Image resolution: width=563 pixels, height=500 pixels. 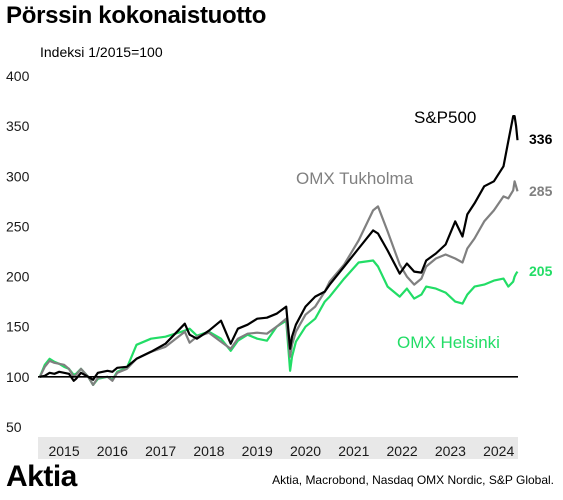 What do you see at coordinates (541, 191) in the screenshot?
I see `end-label-omx-tukholma: 285` at bounding box center [541, 191].